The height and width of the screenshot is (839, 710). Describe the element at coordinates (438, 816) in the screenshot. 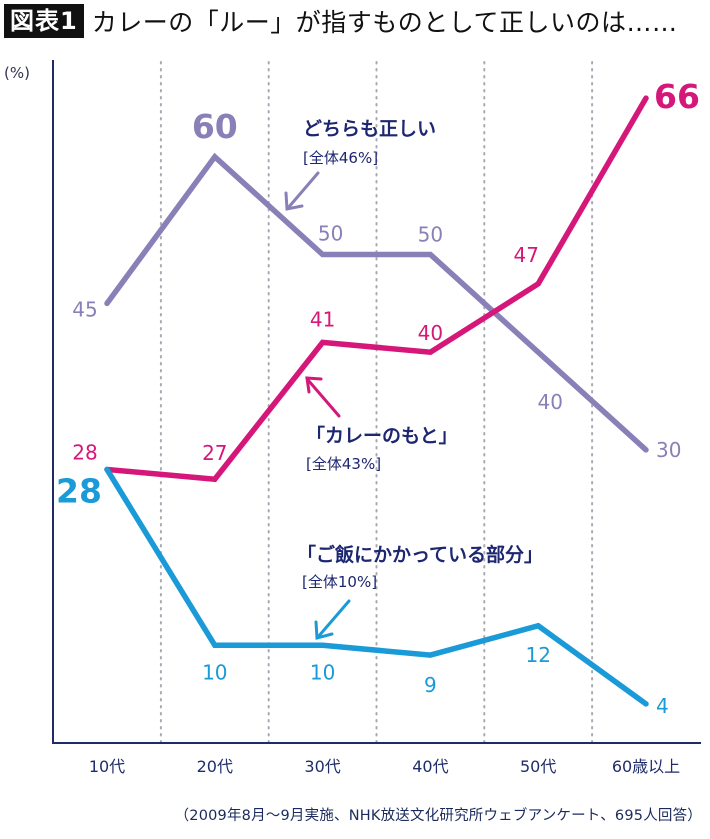

I see `source-note: （2009年8月〜9月実施、NHK放送文化研究所ウェブアンケート、695人回答）` at that location.